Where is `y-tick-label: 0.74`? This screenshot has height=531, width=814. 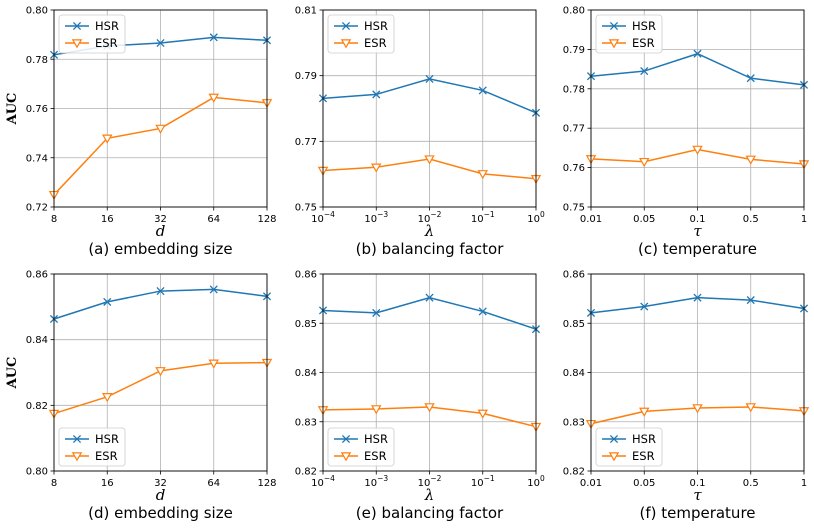
y-tick-label: 0.74 is located at coordinates (37, 158).